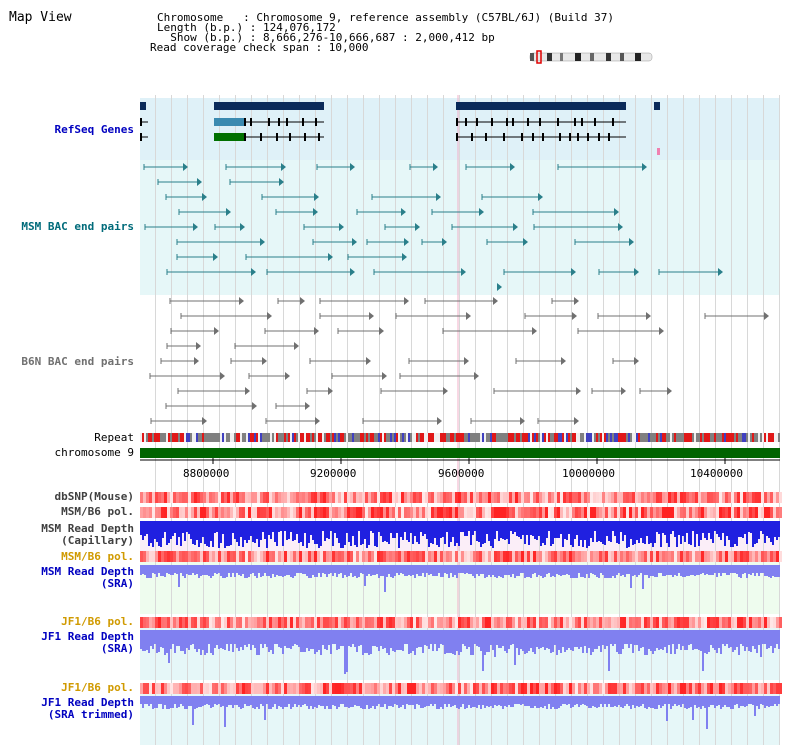 The height and width of the screenshot is (745, 800). What do you see at coordinates (114, 437) in the screenshot?
I see `track-label-repeat: Repeat` at bounding box center [114, 437].